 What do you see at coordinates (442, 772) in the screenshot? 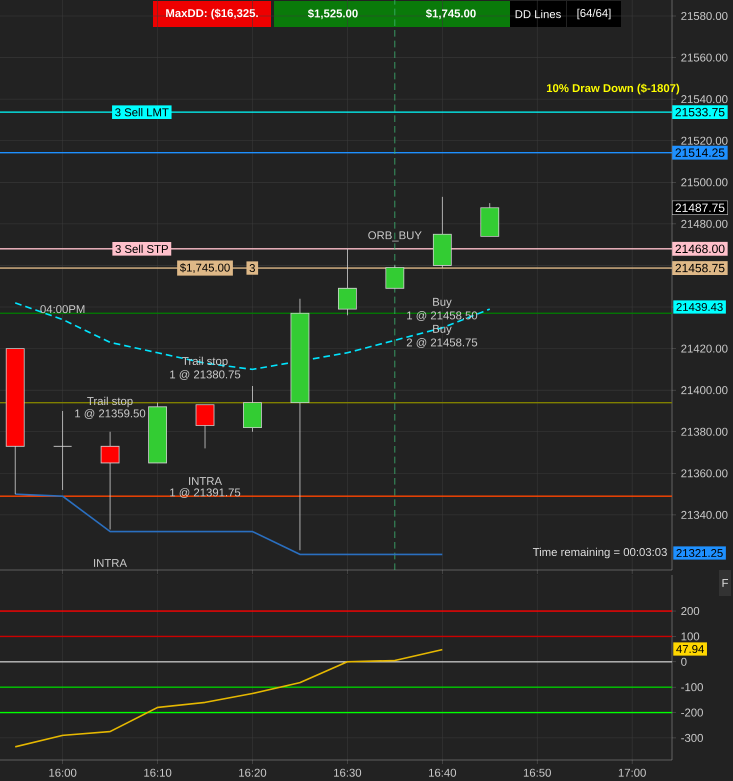
I see `x-tick-label: 16:40` at bounding box center [442, 772].